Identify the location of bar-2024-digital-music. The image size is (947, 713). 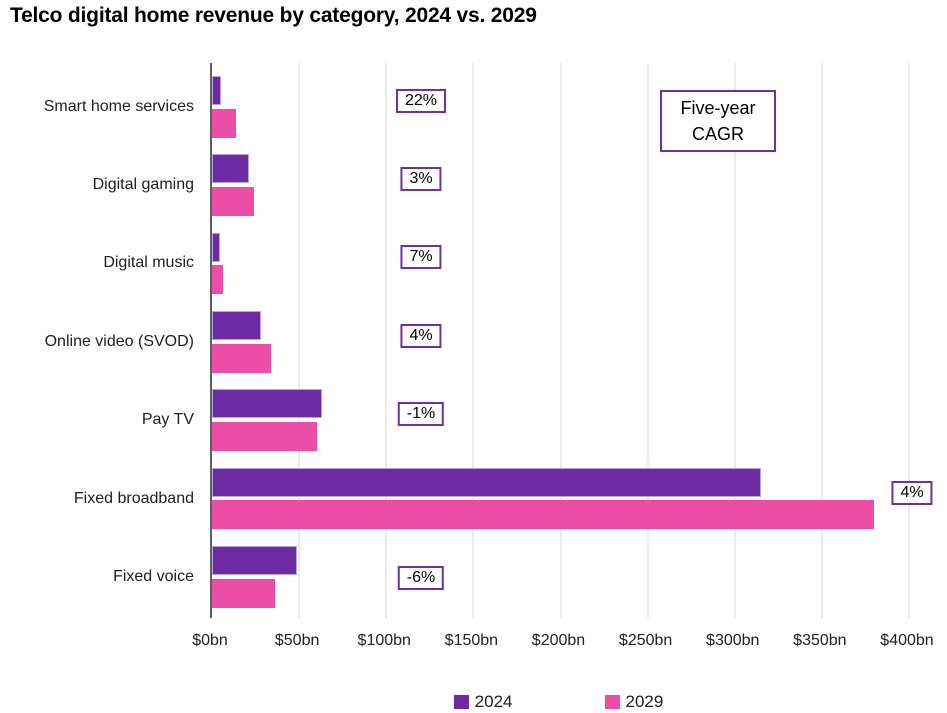
(216, 247).